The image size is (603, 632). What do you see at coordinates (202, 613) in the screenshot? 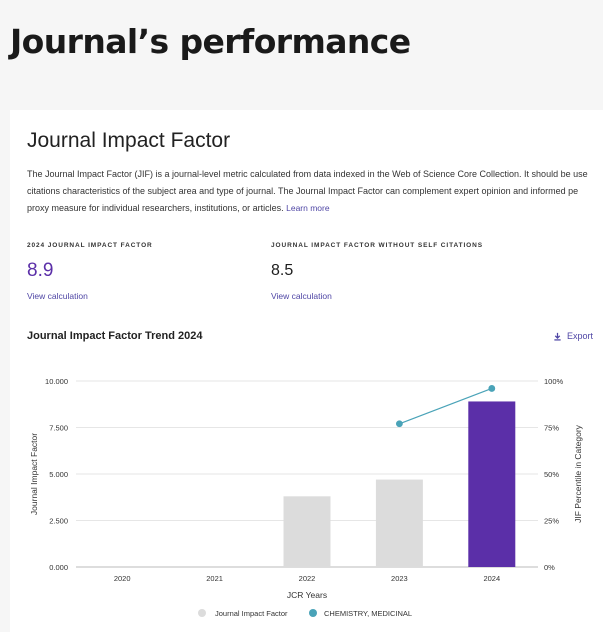
I see `legend-swatch-bar` at bounding box center [202, 613].